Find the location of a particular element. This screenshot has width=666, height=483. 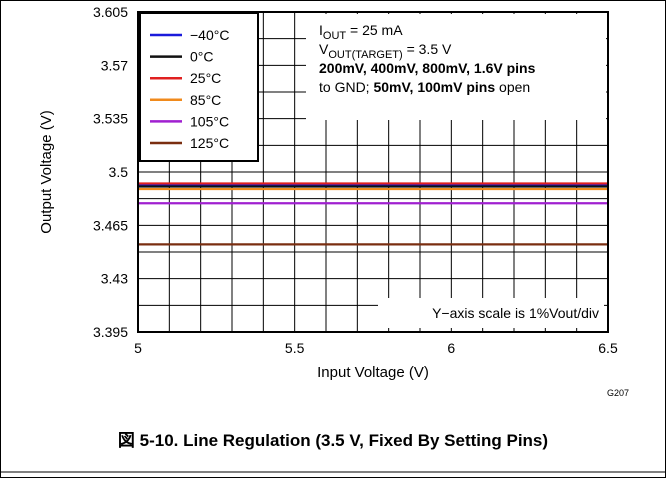

x-tick-label: 5 is located at coordinates (138, 348).